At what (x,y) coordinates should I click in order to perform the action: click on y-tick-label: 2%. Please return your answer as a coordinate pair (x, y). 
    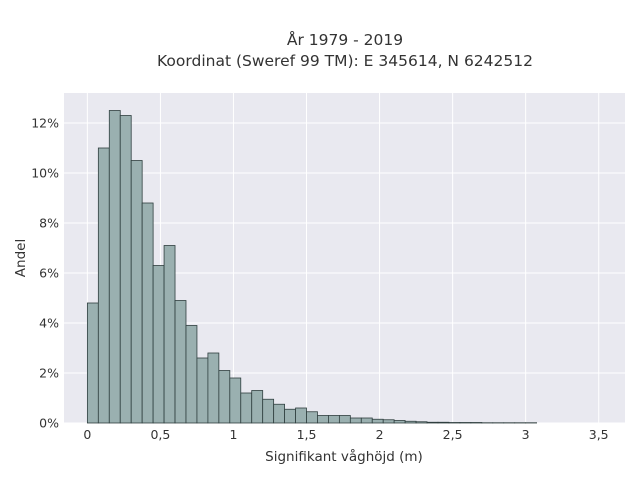
    Looking at the image, I should click on (49, 373).